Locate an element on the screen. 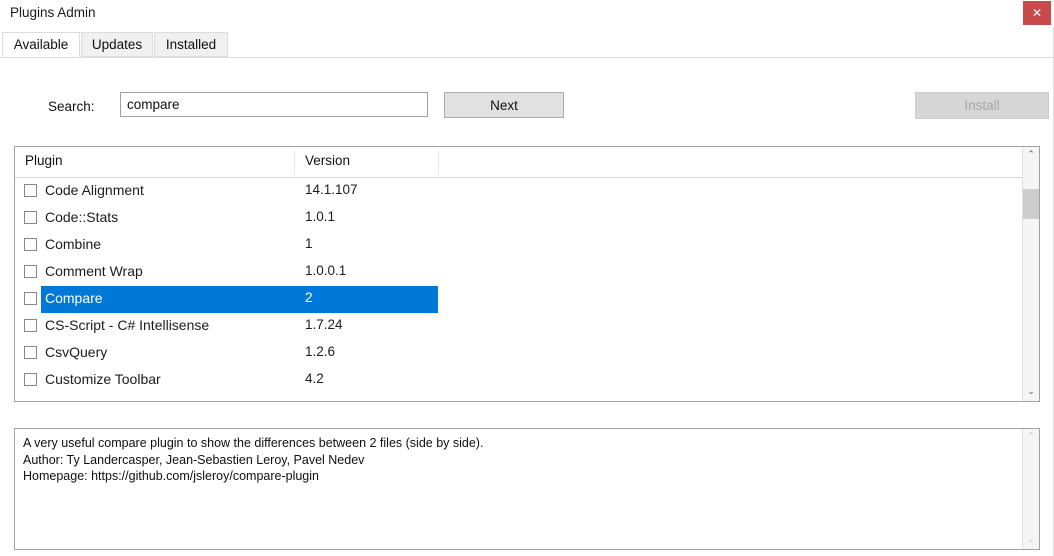 Image resolution: width=1054 pixels, height=556 pixels. table-row: Code Alignment 14.1.107 is located at coordinates (510, 191).